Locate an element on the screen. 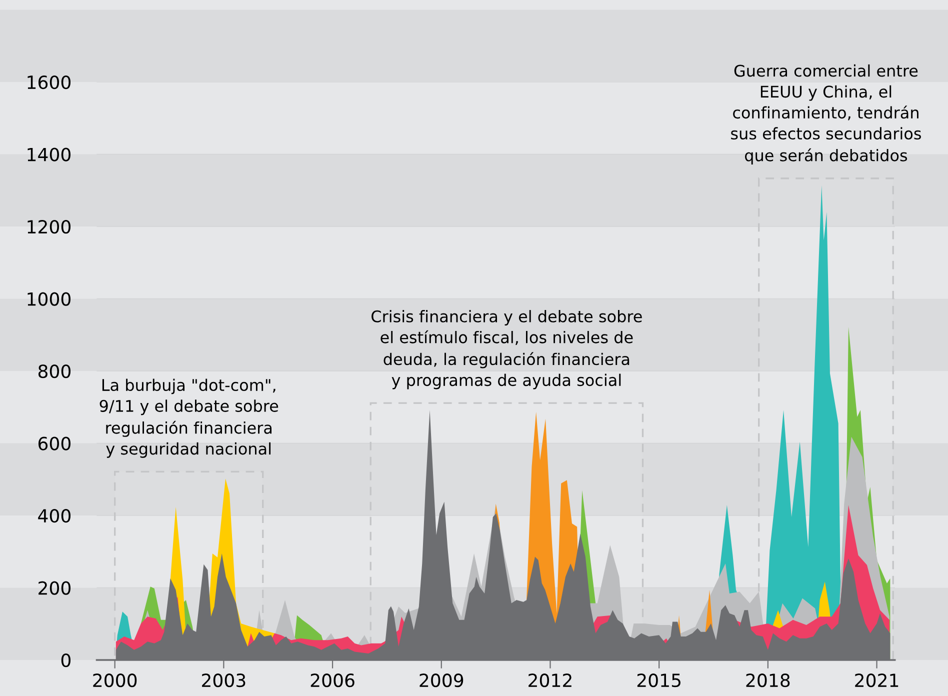 This screenshot has width=948, height=696. x-tick-label: 2021 is located at coordinates (876, 681).